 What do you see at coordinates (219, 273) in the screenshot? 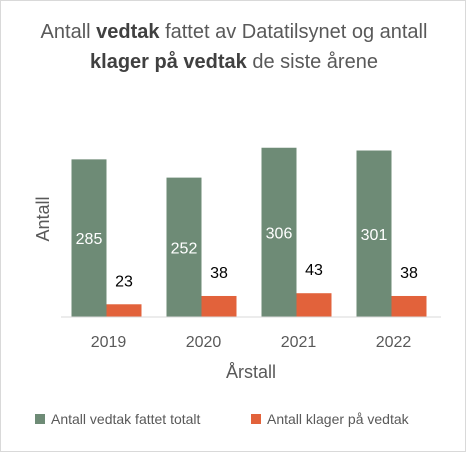
I see `data-label-klager-2020: 38` at bounding box center [219, 273].